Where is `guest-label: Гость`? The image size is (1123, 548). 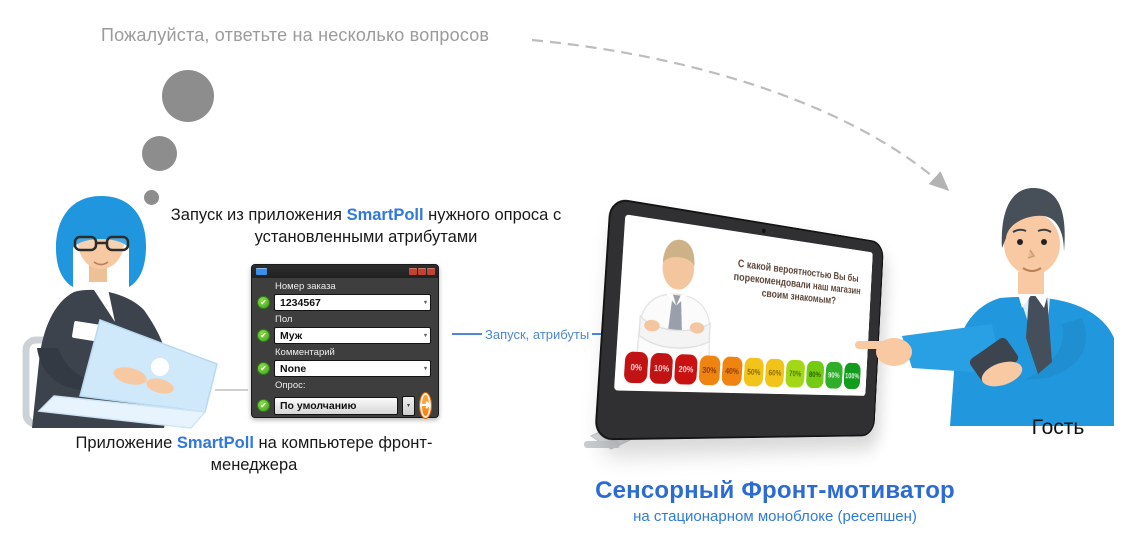 guest-label: Гость is located at coordinates (1058, 427).